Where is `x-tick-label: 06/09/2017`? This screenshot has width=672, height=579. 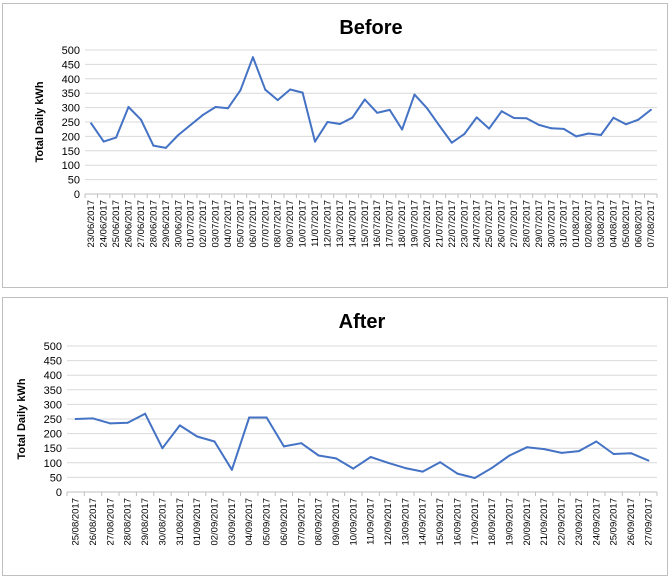
x-tick-label: 06/09/2017 is located at coordinates (284, 522).